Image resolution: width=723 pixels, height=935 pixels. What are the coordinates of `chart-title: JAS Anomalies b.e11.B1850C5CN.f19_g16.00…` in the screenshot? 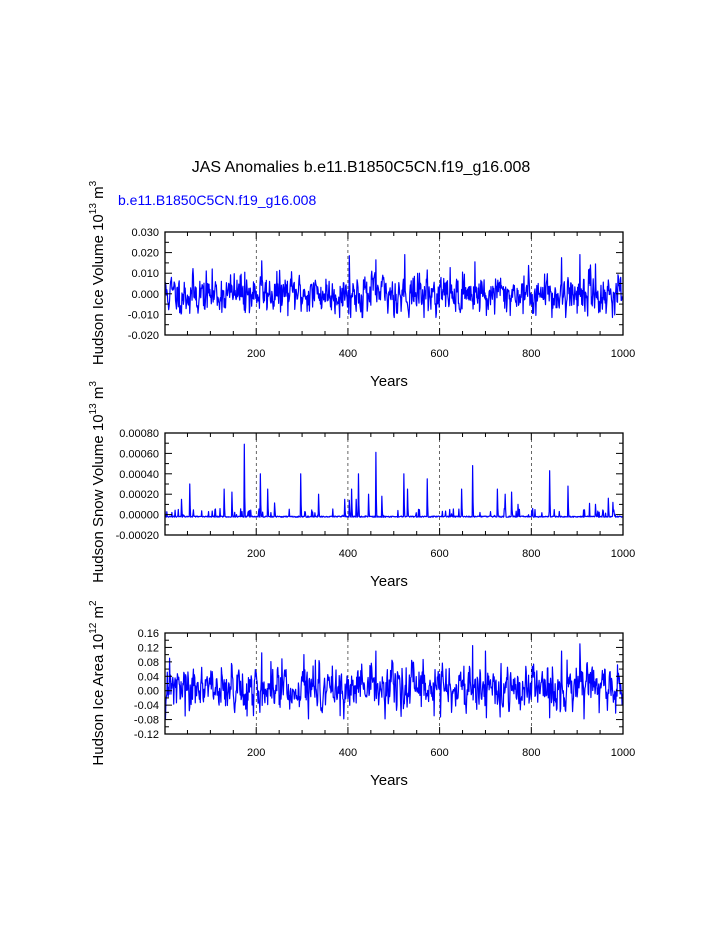 It's located at (361, 167).